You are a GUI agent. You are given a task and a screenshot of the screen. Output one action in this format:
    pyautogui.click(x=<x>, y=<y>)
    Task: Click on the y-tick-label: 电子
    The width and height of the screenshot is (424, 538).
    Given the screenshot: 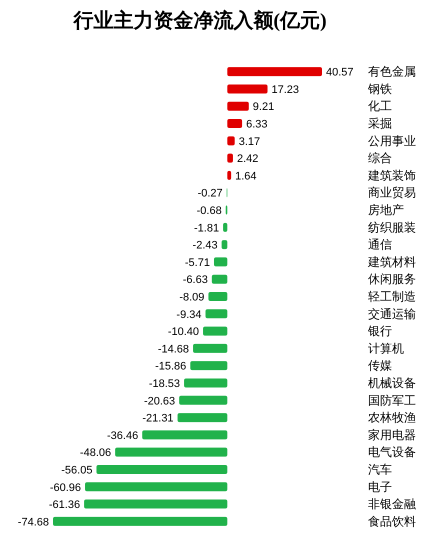 What is the action you would take?
    pyautogui.click(x=380, y=487)
    